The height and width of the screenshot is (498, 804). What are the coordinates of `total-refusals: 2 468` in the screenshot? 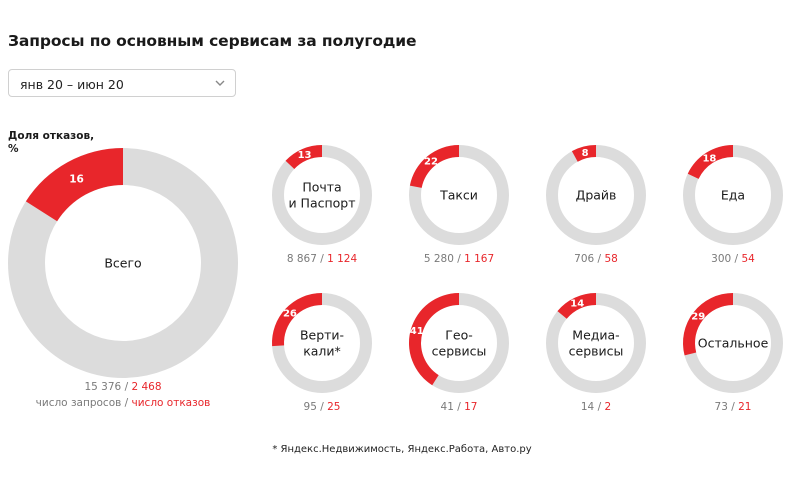 It's located at (146, 387).